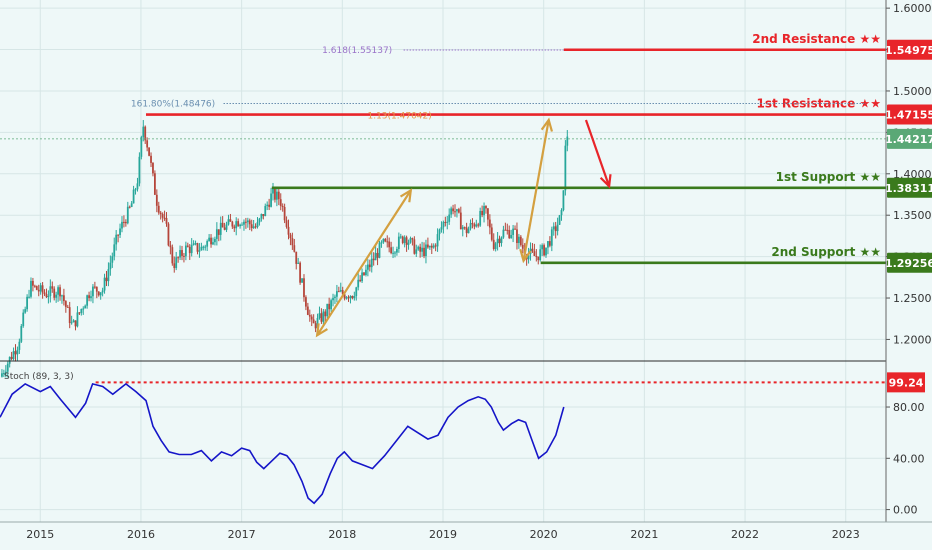 The height and width of the screenshot is (550, 932). Describe the element at coordinates (905, 510) in the screenshot. I see `stoch-tick-label: 0.00` at that location.